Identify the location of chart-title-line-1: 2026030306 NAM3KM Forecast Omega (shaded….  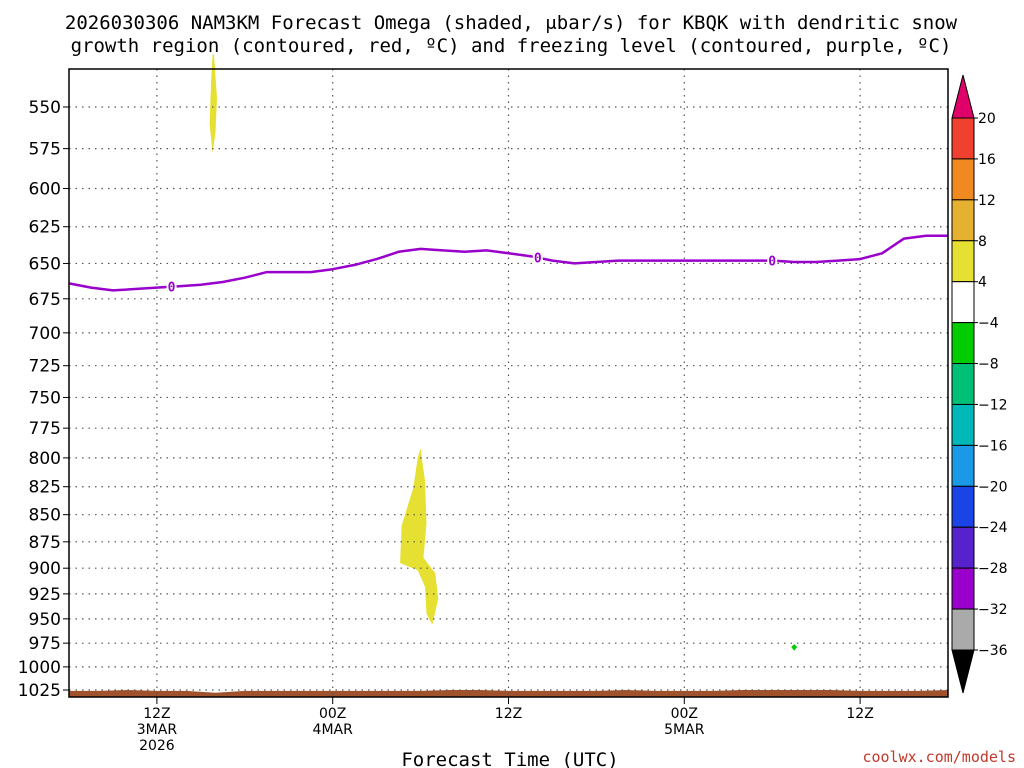
(511, 23).